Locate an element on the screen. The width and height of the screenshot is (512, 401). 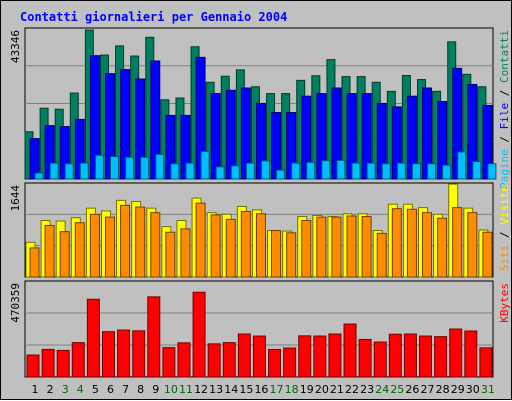
x-tick-label: 3 is located at coordinates (65, 389).